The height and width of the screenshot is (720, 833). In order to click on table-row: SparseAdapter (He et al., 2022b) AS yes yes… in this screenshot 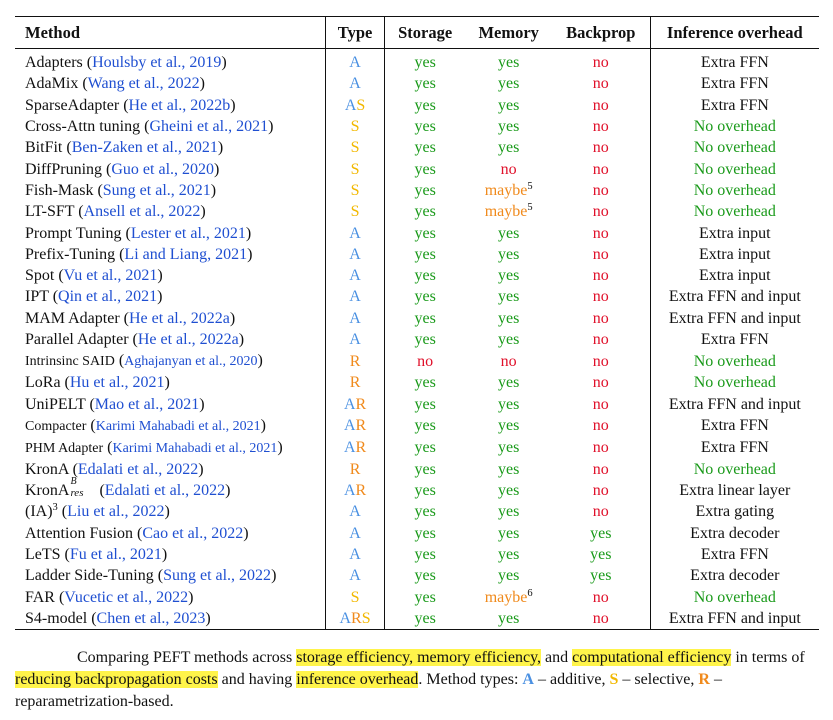, I will do `click(417, 105)`.